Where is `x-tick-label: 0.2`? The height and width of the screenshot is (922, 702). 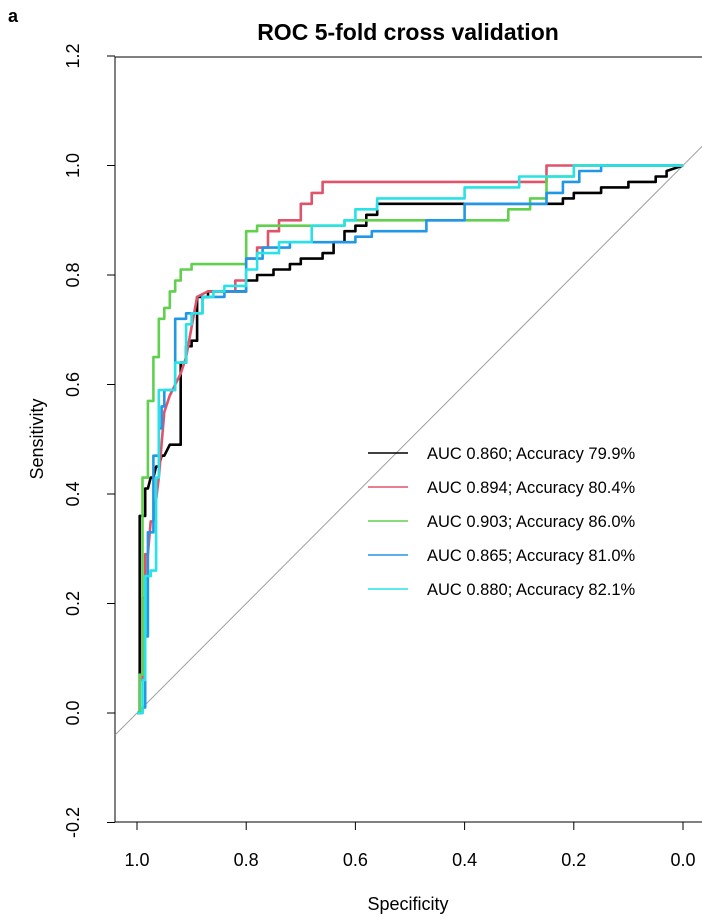
x-tick-label: 0.2 is located at coordinates (573, 860).